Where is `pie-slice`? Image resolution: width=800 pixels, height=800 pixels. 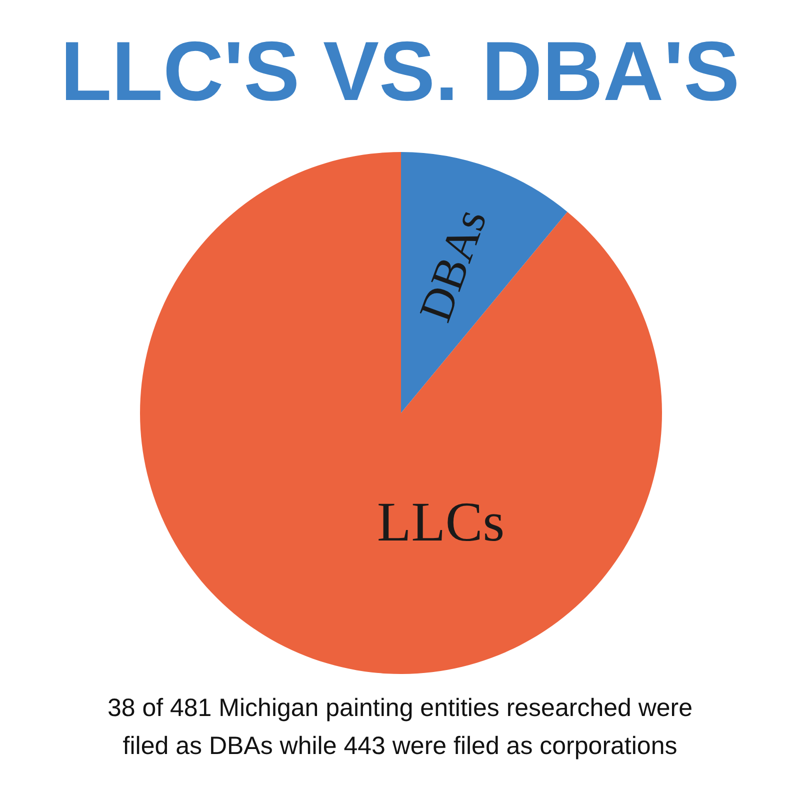 pie-slice is located at coordinates (484, 282).